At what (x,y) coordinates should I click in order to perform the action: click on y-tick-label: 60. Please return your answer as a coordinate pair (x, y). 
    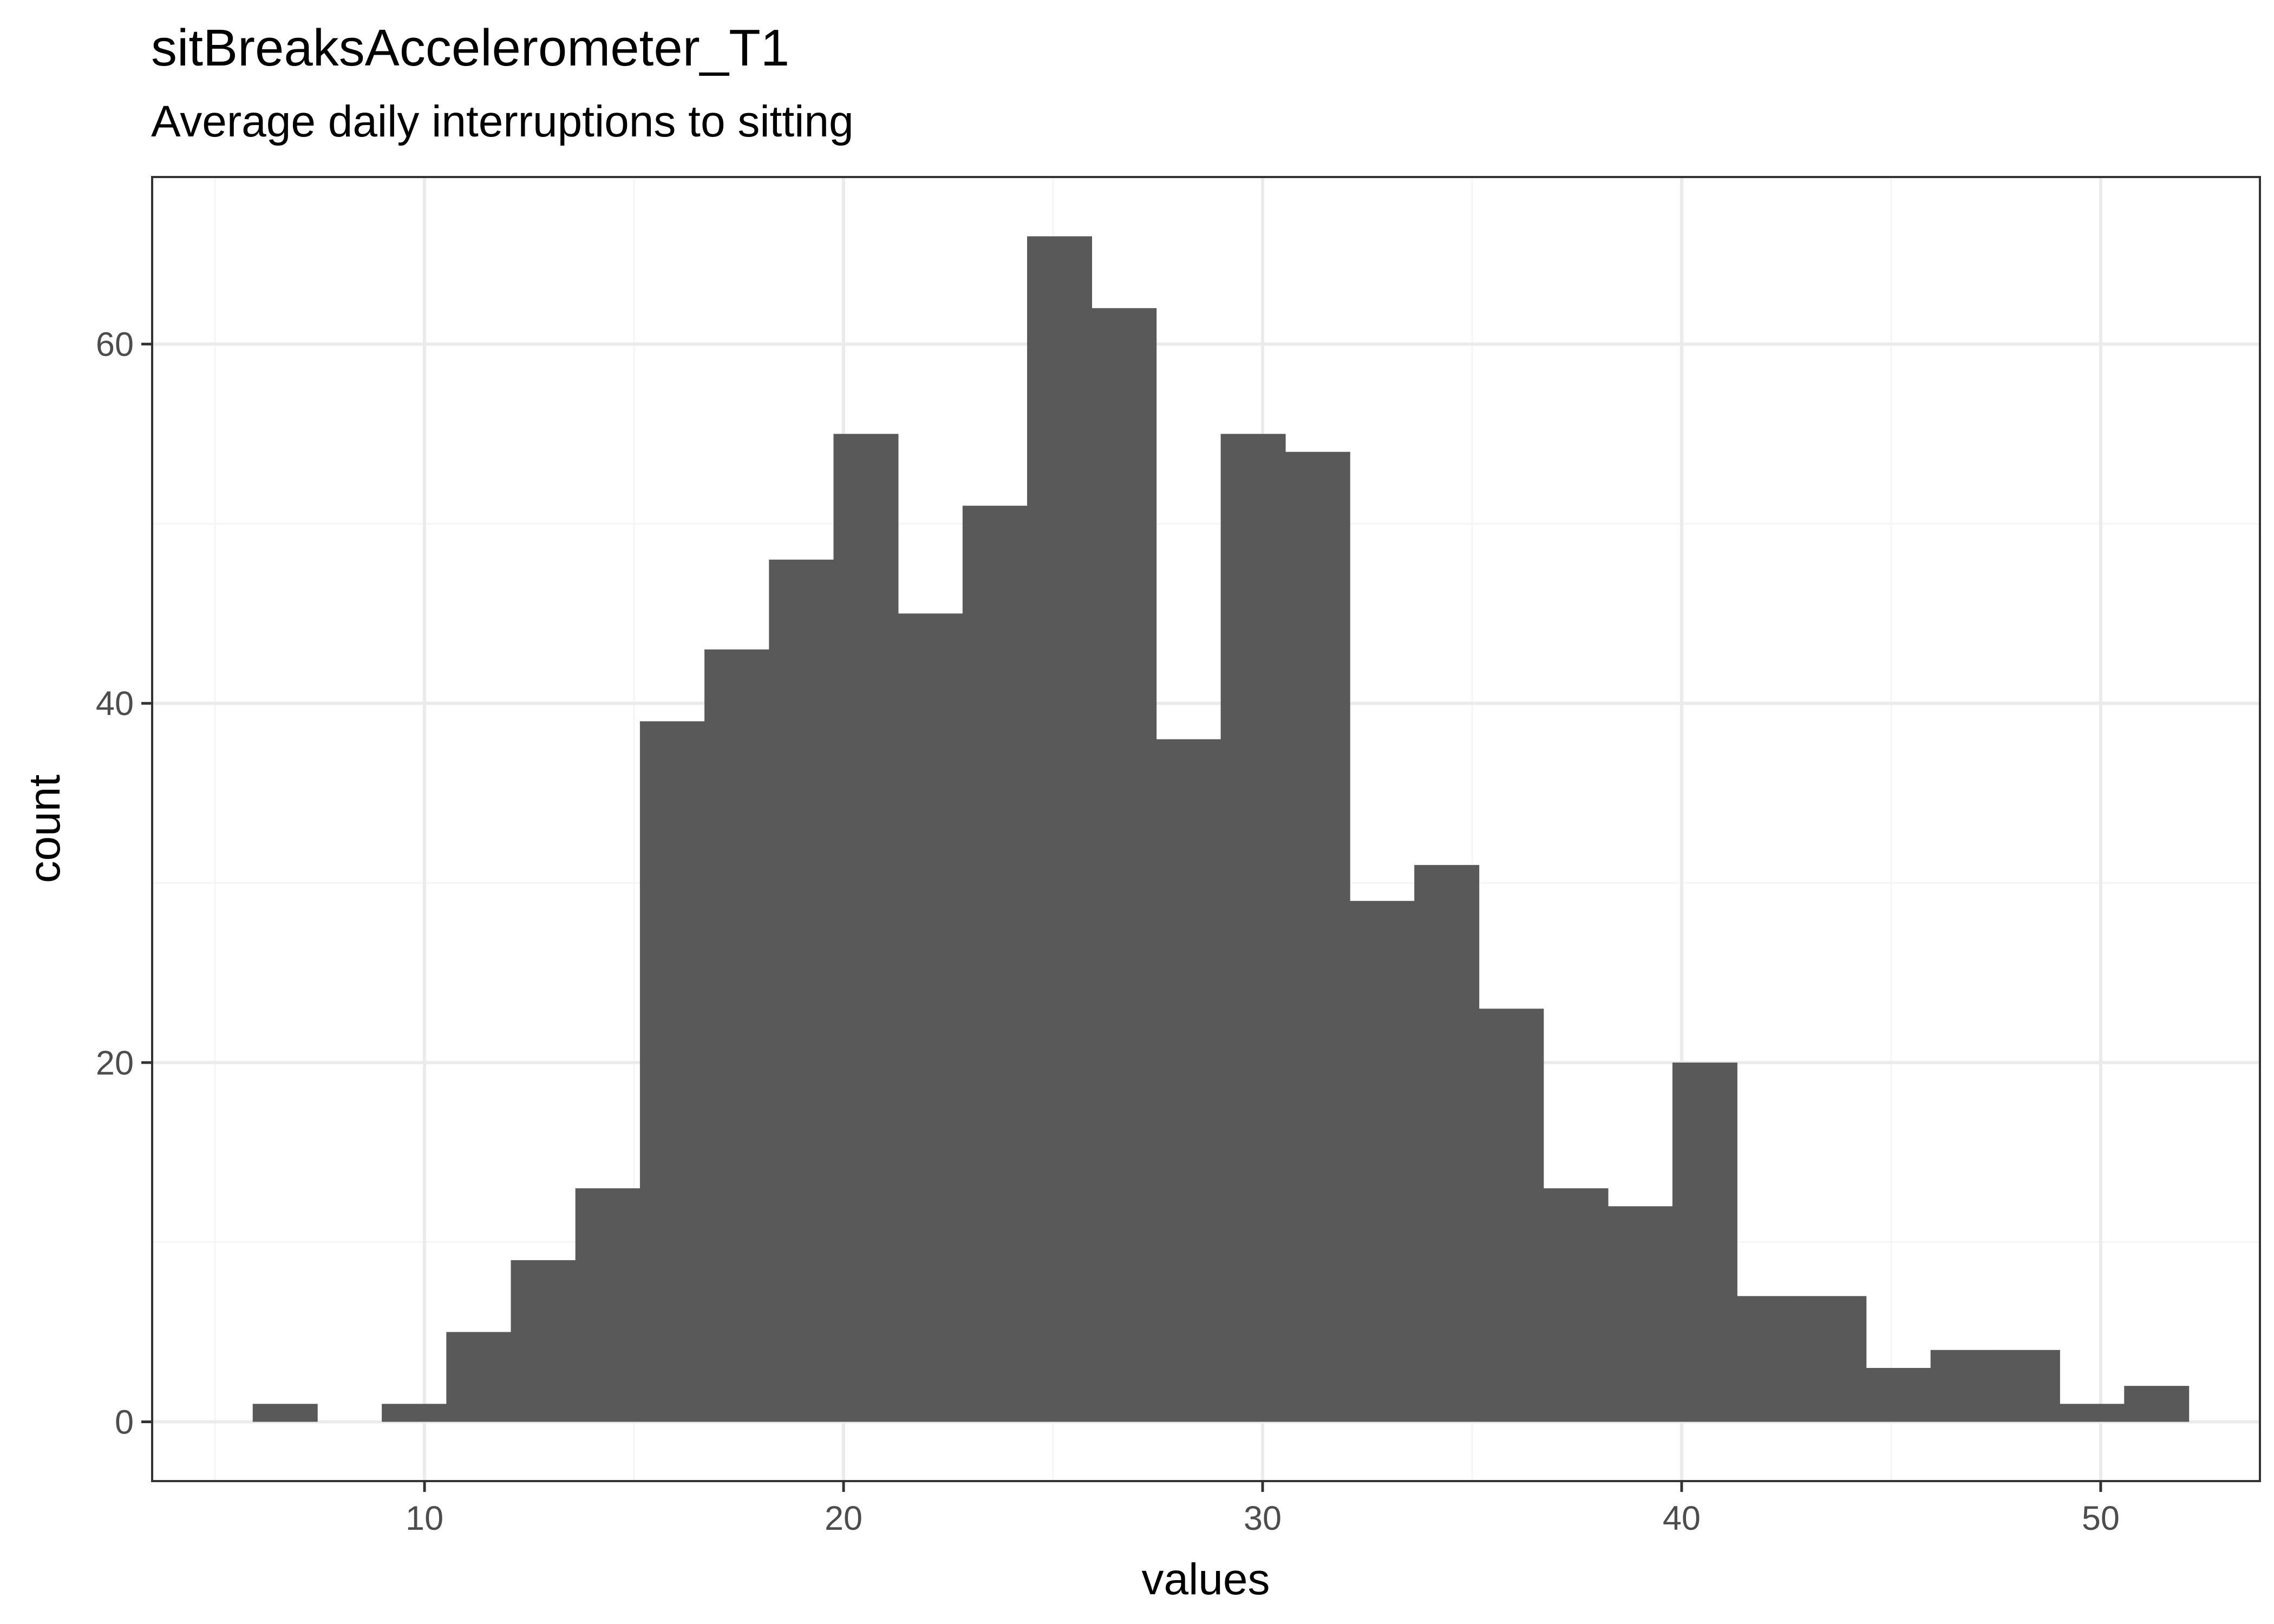
    Looking at the image, I should click on (115, 345).